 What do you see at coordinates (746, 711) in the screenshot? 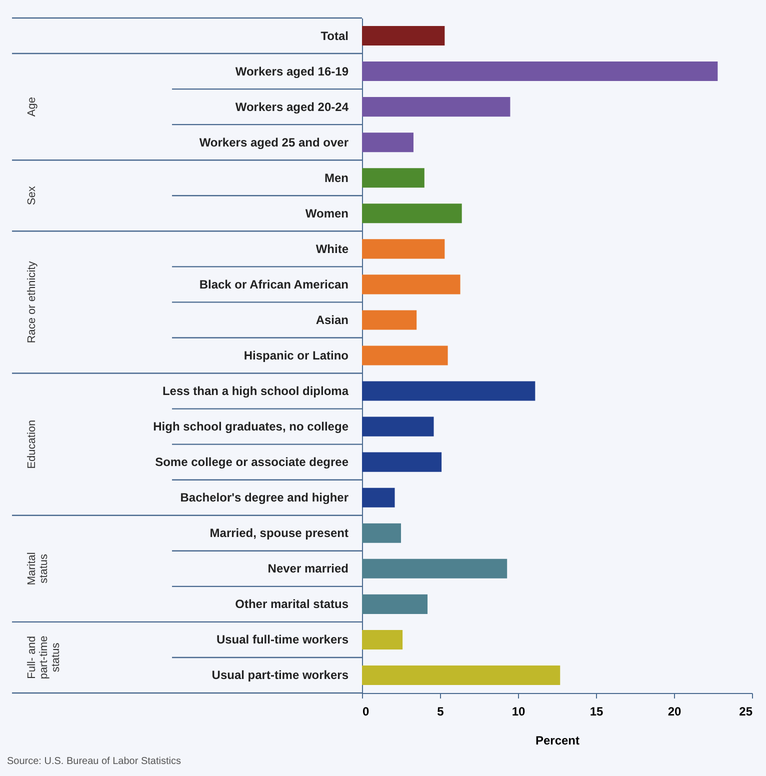
I see `x-tick-label: 25` at bounding box center [746, 711].